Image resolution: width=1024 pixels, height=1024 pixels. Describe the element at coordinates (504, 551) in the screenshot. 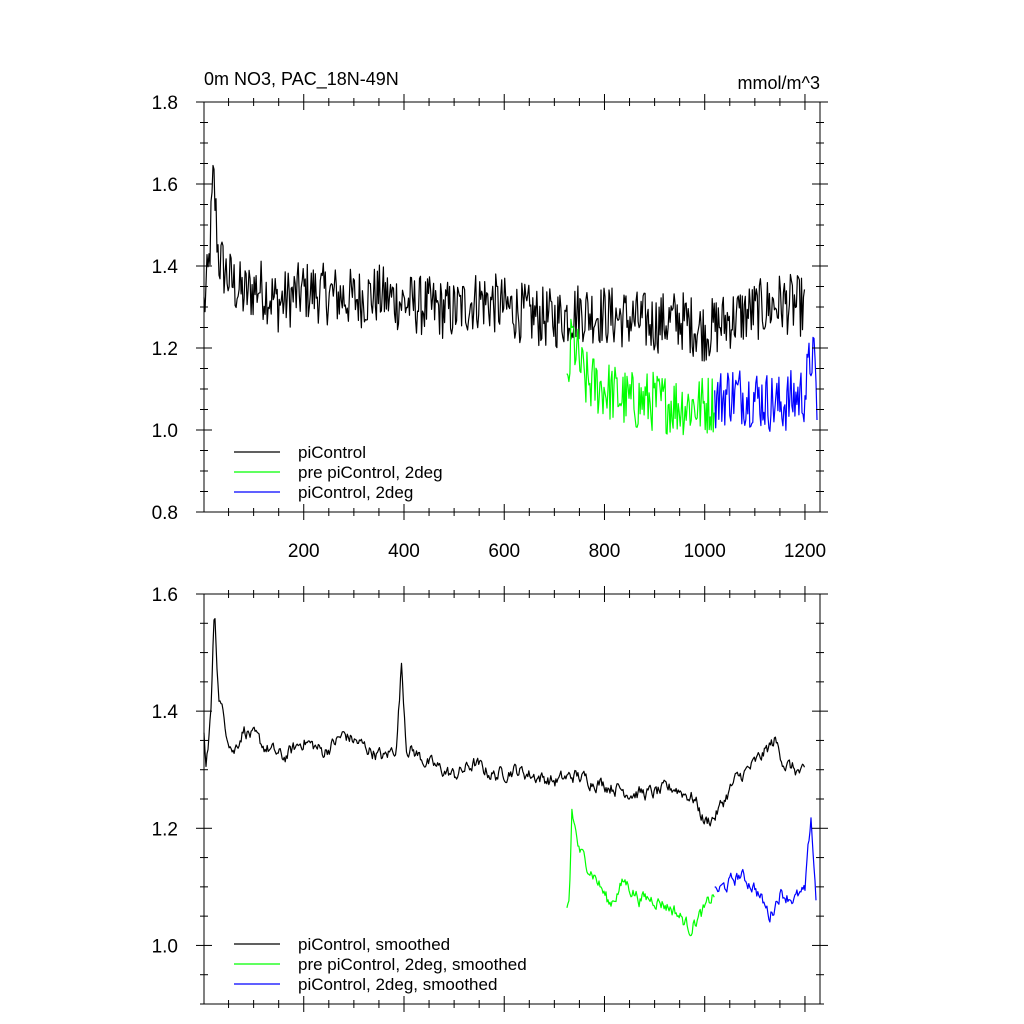

I see `x-tick-label: 600` at that location.